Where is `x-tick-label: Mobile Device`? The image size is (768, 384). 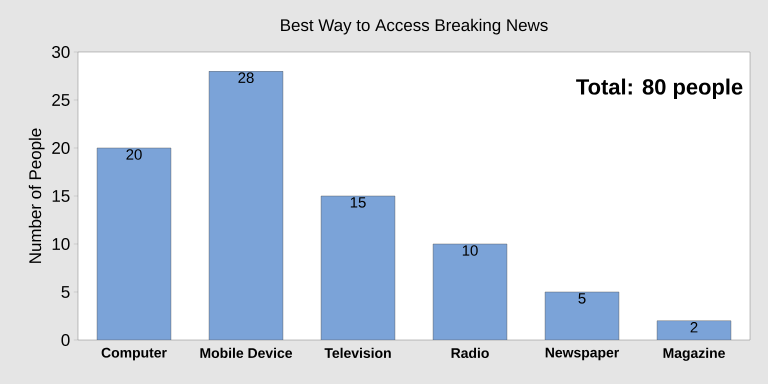
x-tick-label: Mobile Device is located at coordinates (246, 353).